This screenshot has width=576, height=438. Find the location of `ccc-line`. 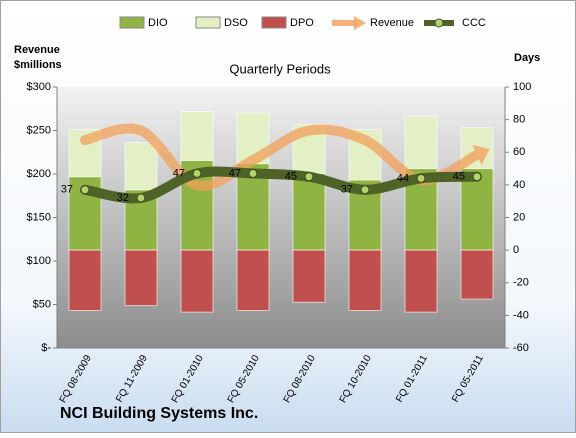

ccc-line is located at coordinates (281, 185).